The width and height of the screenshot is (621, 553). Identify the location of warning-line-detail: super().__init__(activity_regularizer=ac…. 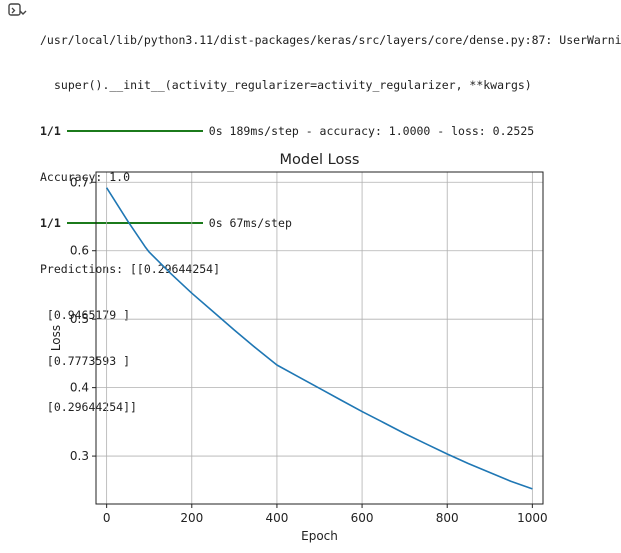
(293, 85).